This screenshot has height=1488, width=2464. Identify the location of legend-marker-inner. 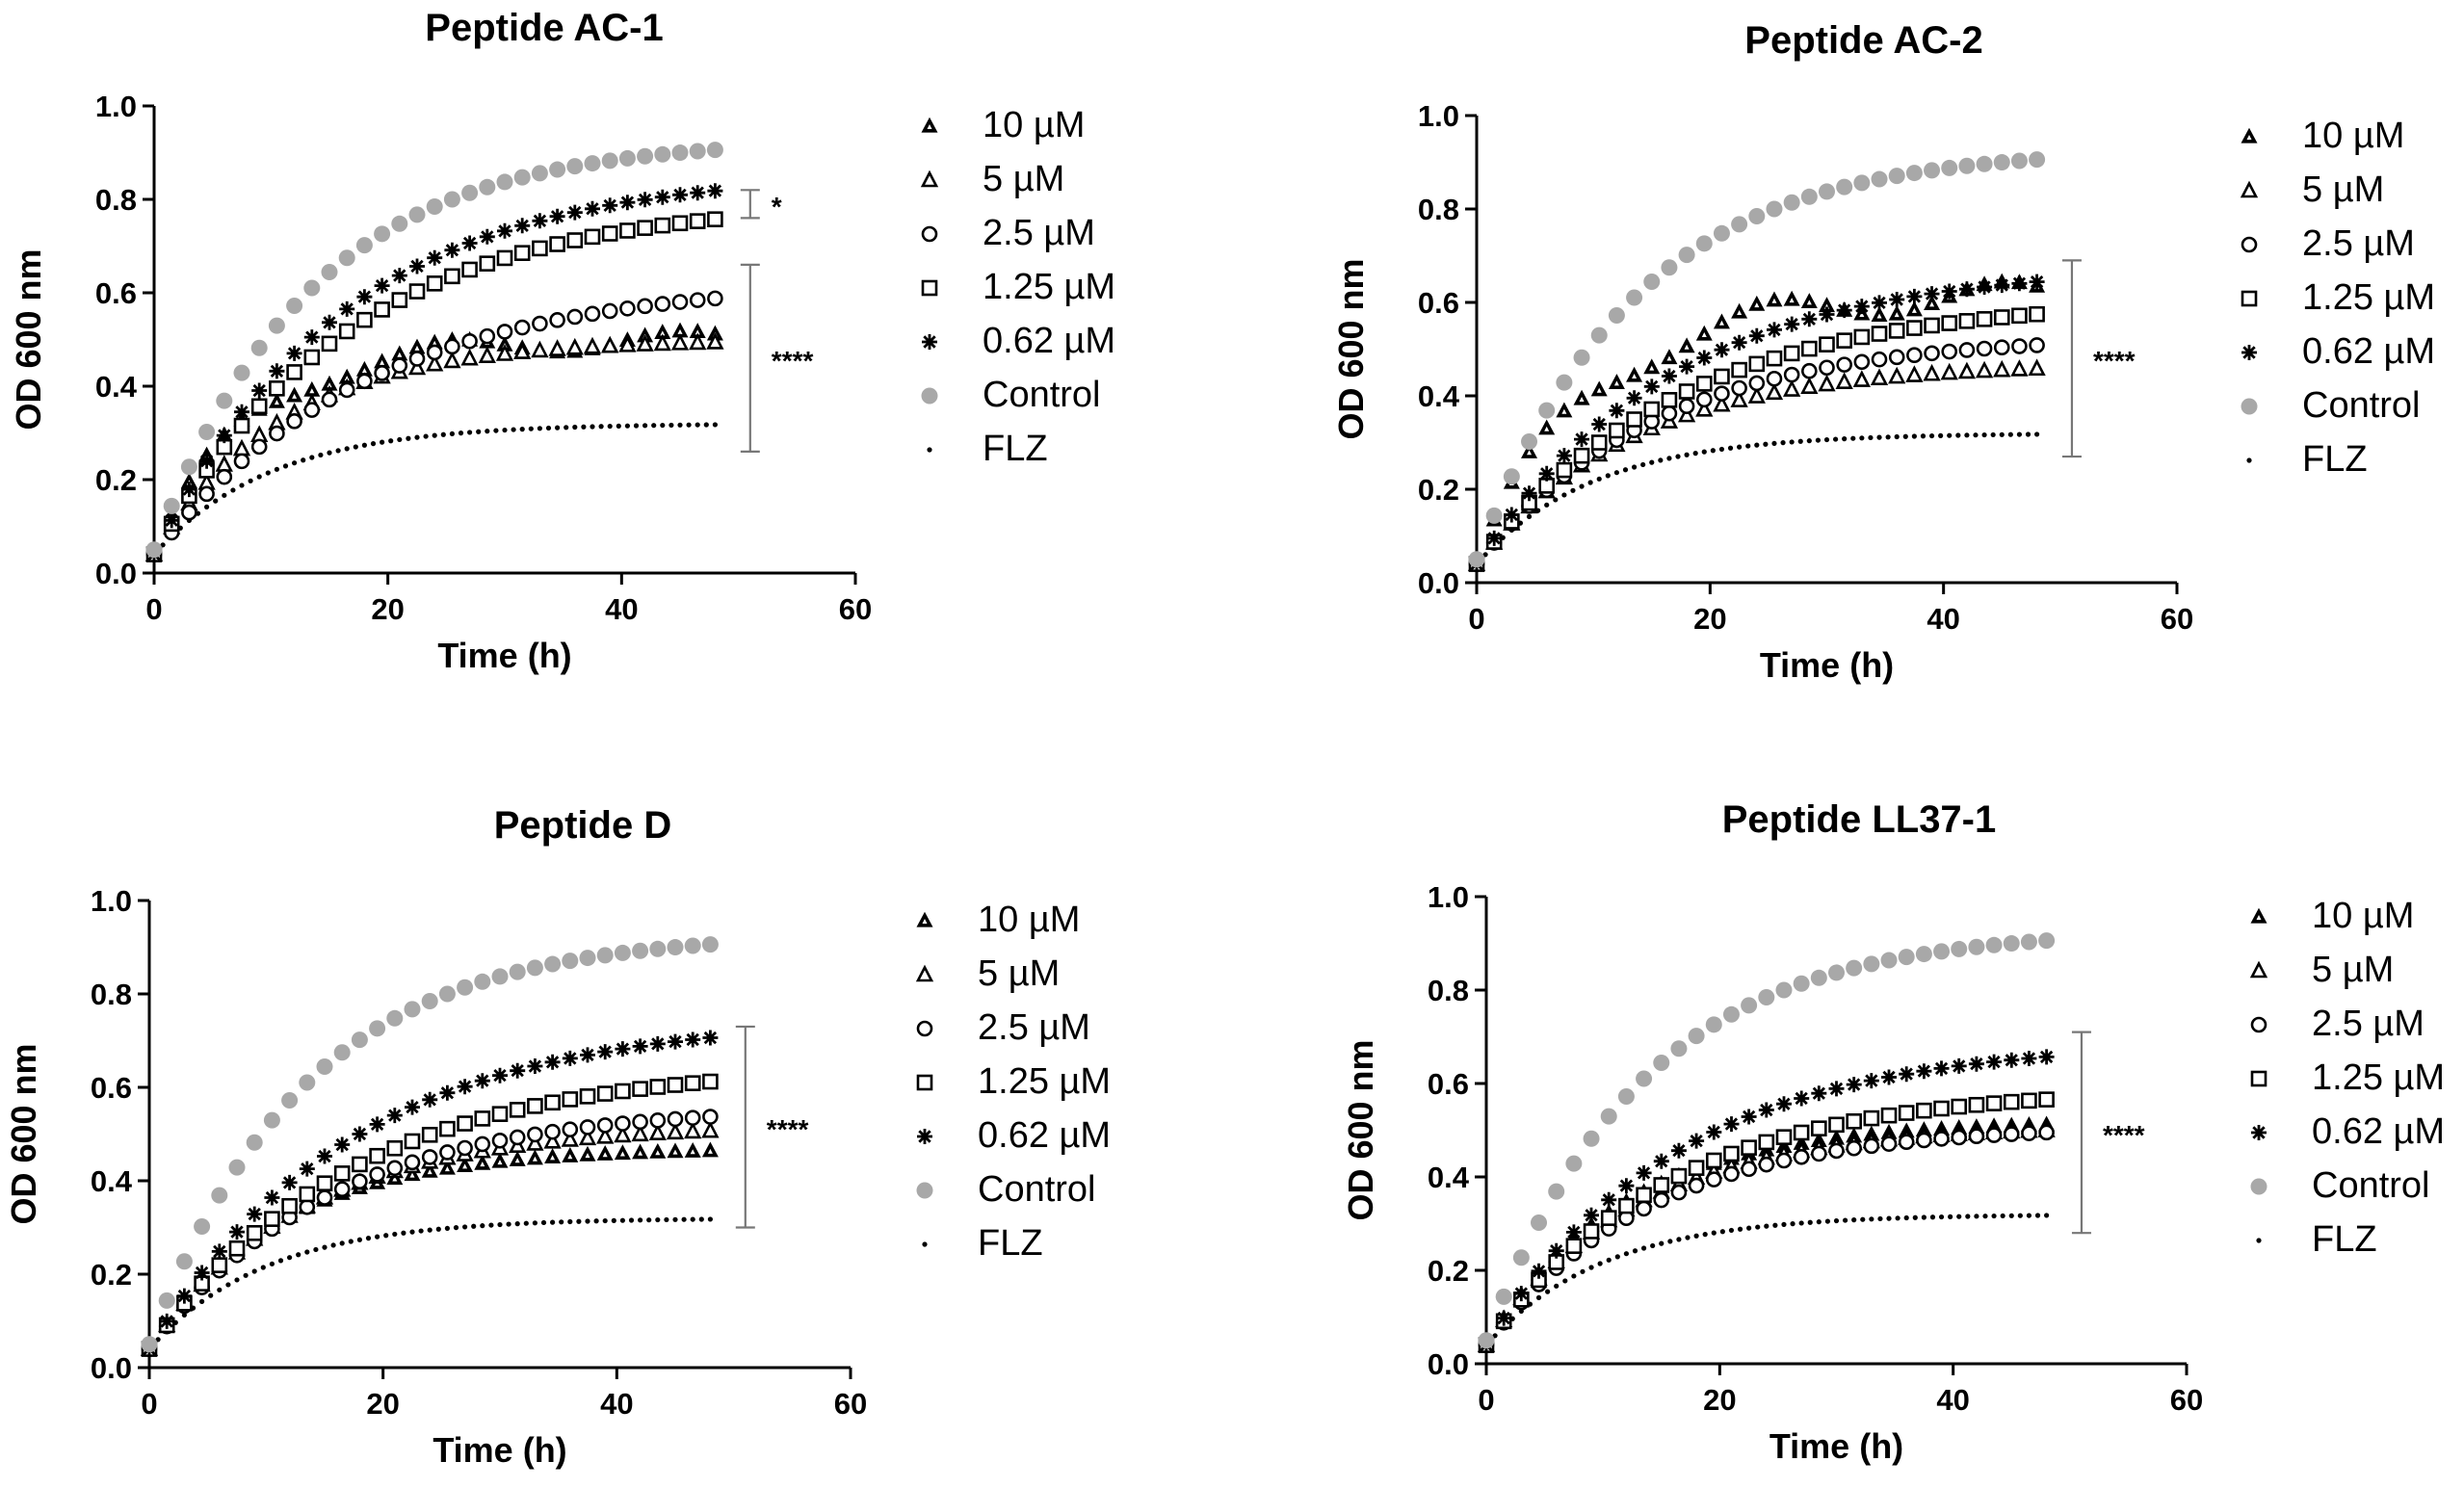
(2249, 137).